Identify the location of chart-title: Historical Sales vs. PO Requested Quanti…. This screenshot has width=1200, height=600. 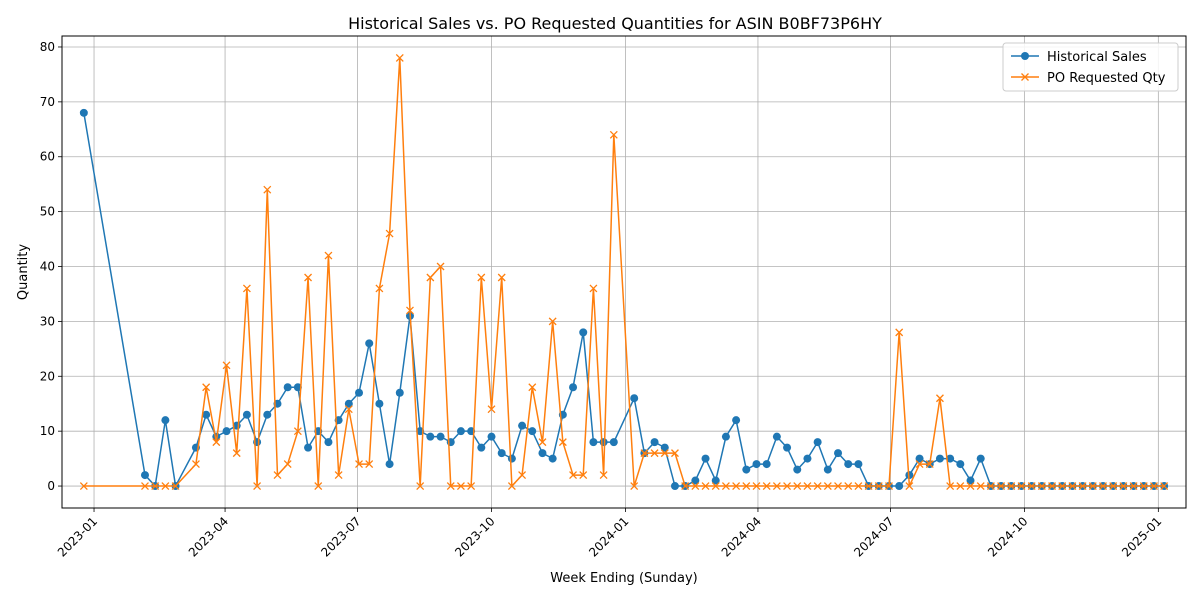
(615, 23).